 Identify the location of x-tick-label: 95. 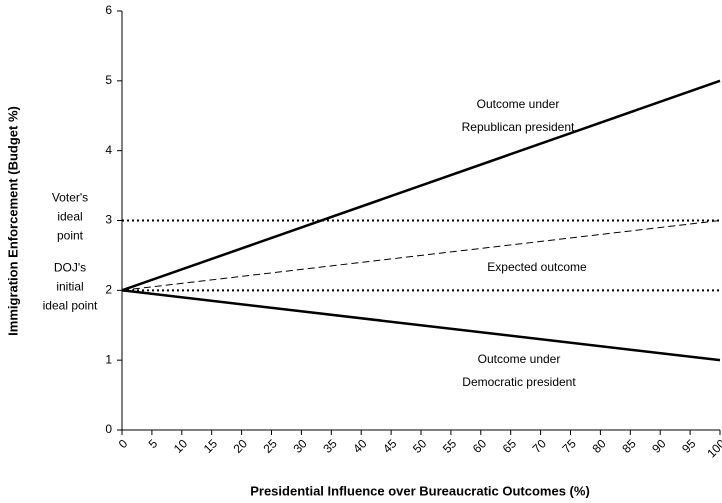
(689, 446).